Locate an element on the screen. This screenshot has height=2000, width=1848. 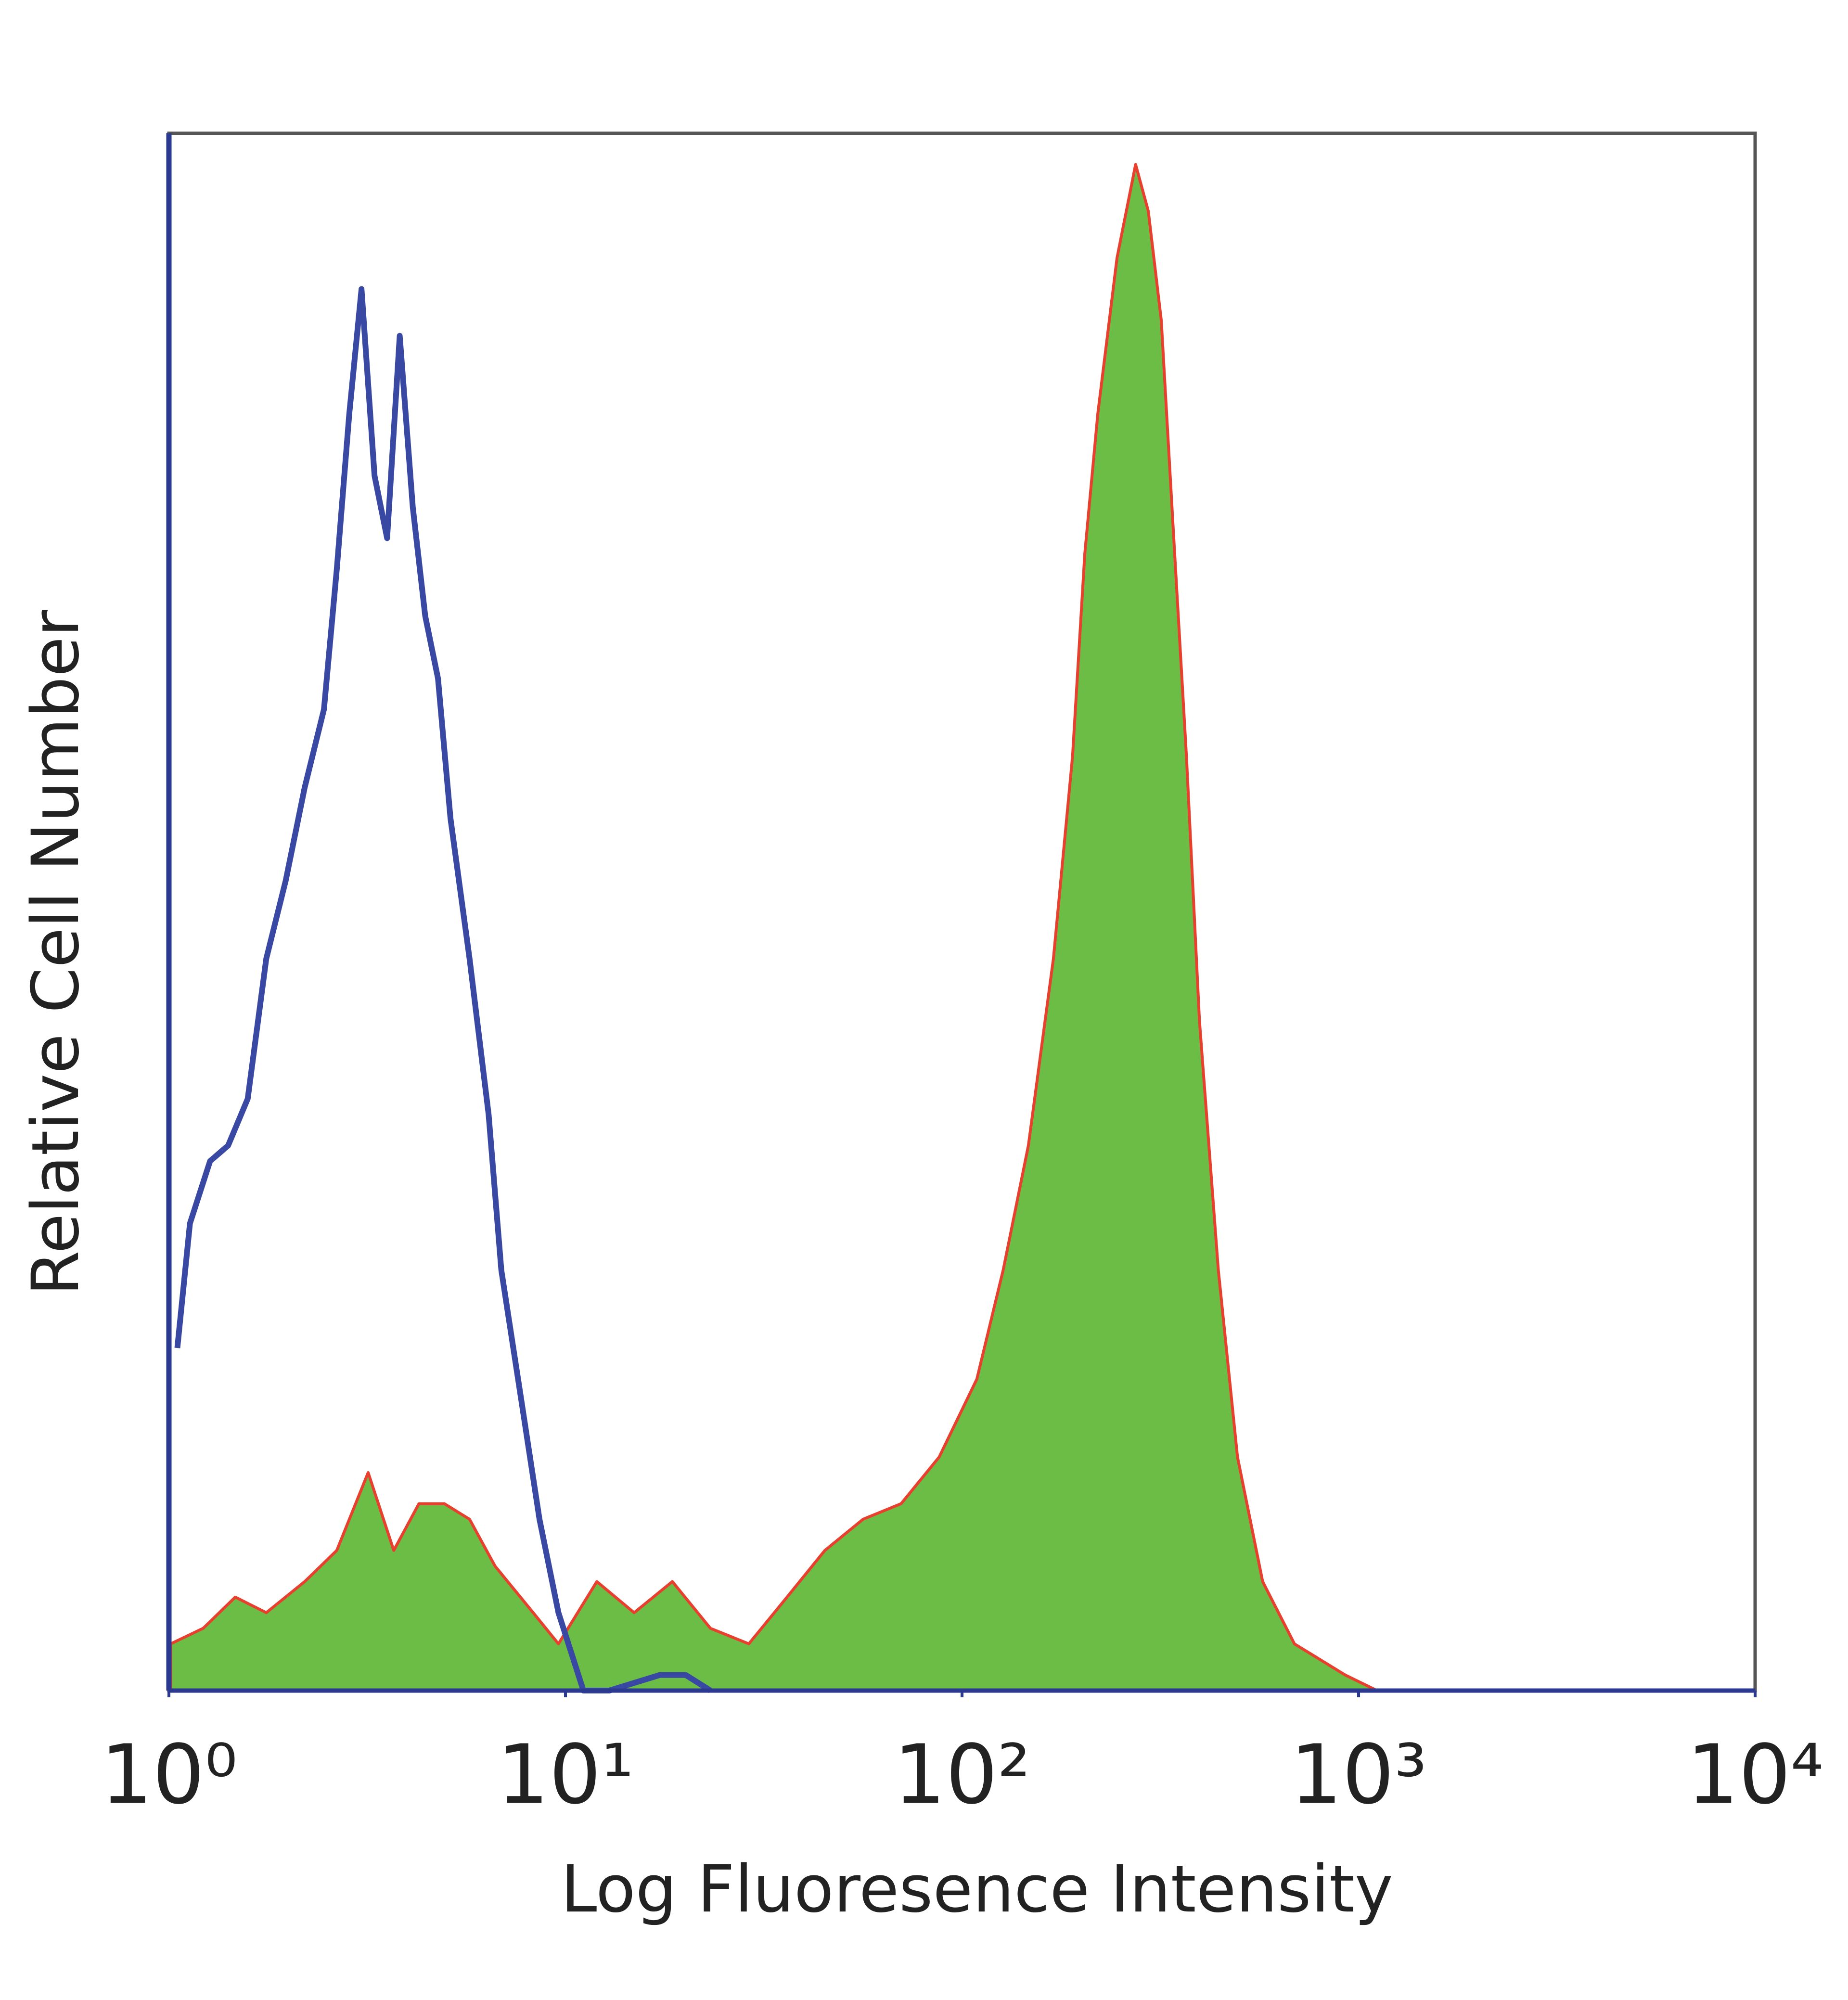
x-tick-label: 10³ is located at coordinates (1358, 1774).